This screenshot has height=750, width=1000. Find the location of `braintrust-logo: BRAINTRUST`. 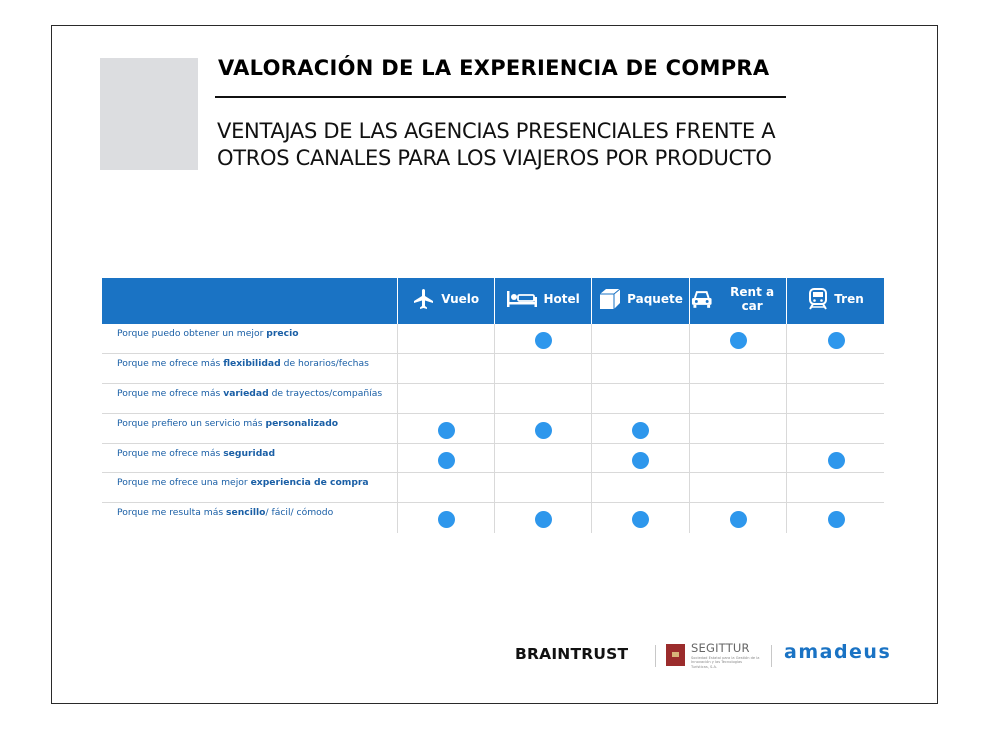

braintrust-logo: BRAINTRUST is located at coordinates (572, 654).